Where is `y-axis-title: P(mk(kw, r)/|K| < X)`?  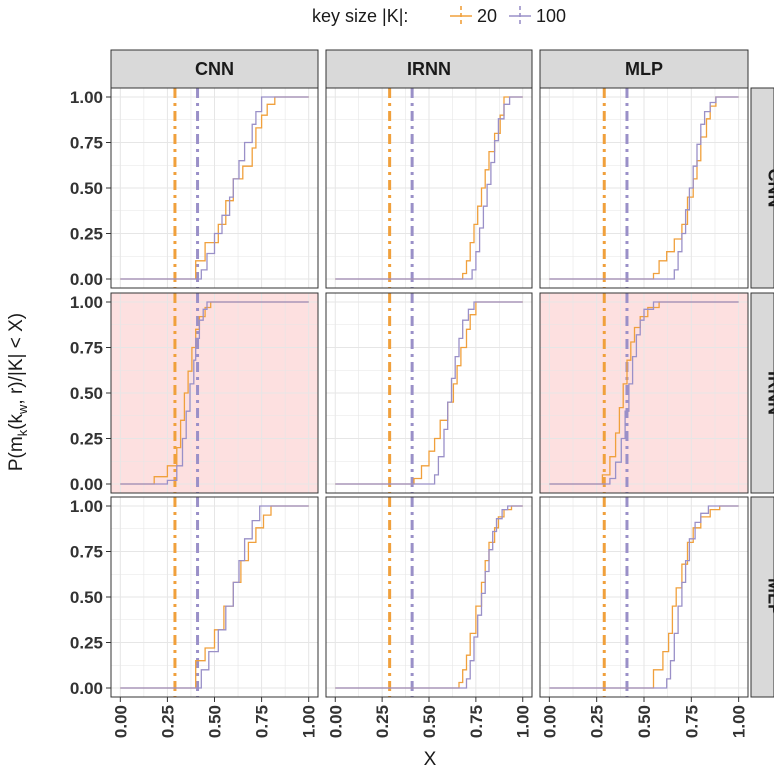 y-axis-title: P(mk(kw, r)/|K| < X) is located at coordinates (18, 392).